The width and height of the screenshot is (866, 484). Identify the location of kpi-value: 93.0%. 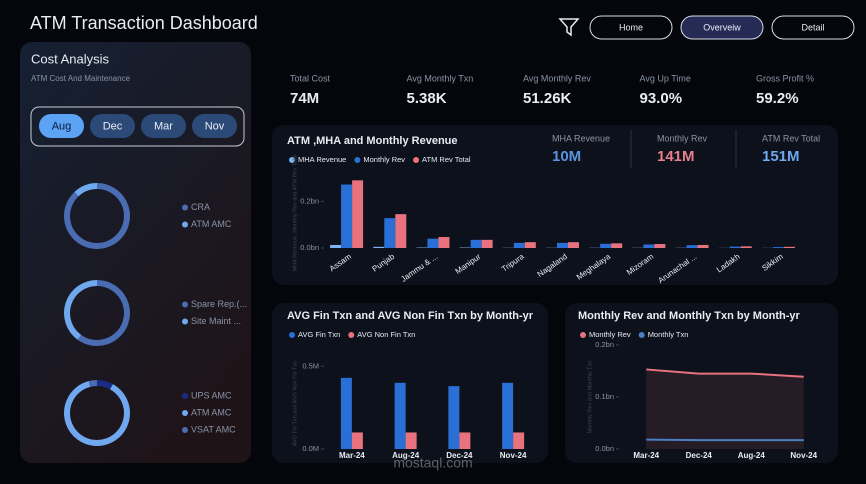
(661, 98).